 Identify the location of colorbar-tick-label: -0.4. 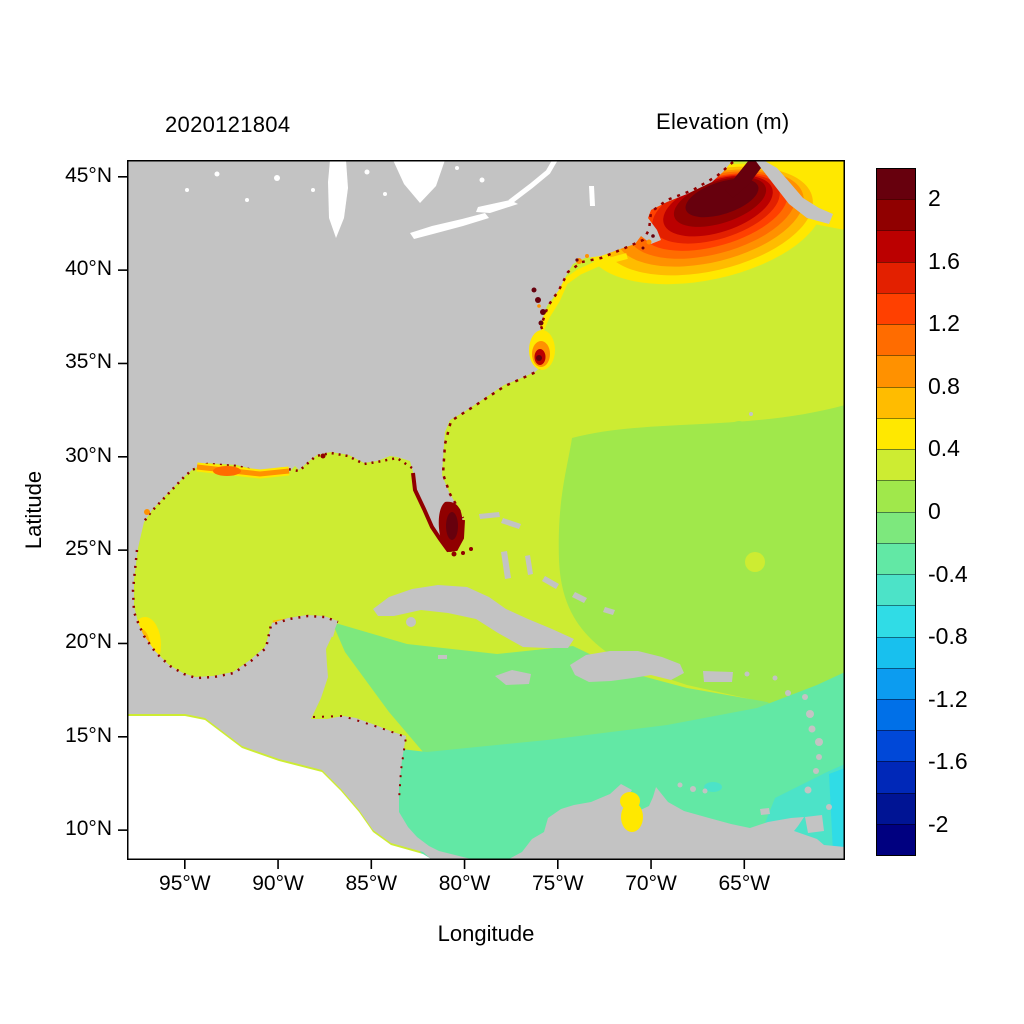
(948, 573).